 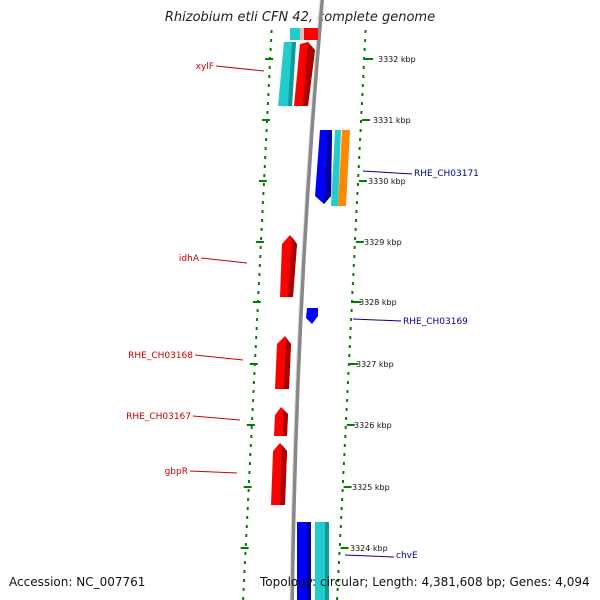 What do you see at coordinates (446, 174) in the screenshot?
I see `gene-label-right: RHE_CH03171` at bounding box center [446, 174].